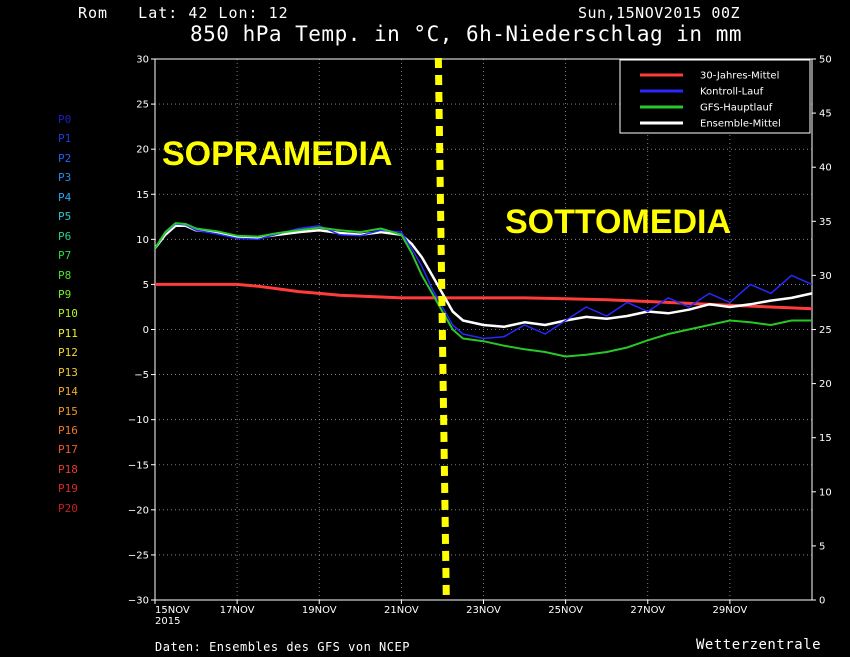 The width and height of the screenshot is (850, 657). I want to click on left-tick-label: 5, so click(146, 285).